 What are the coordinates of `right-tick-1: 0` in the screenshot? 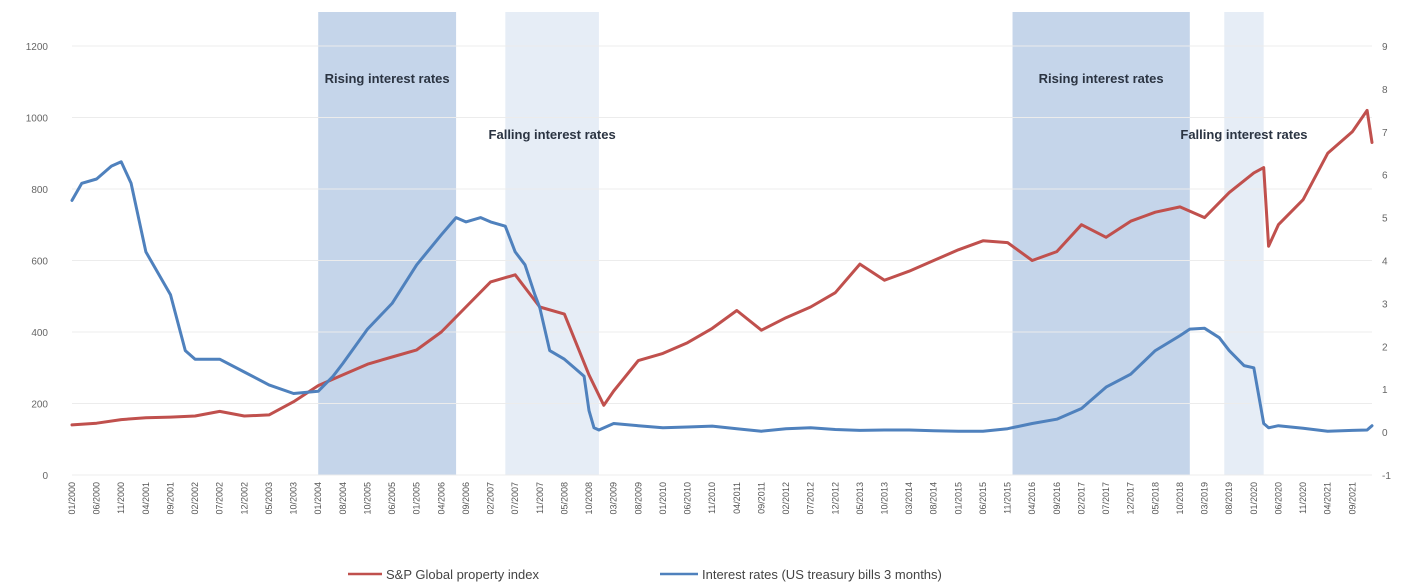 It's located at (1385, 433).